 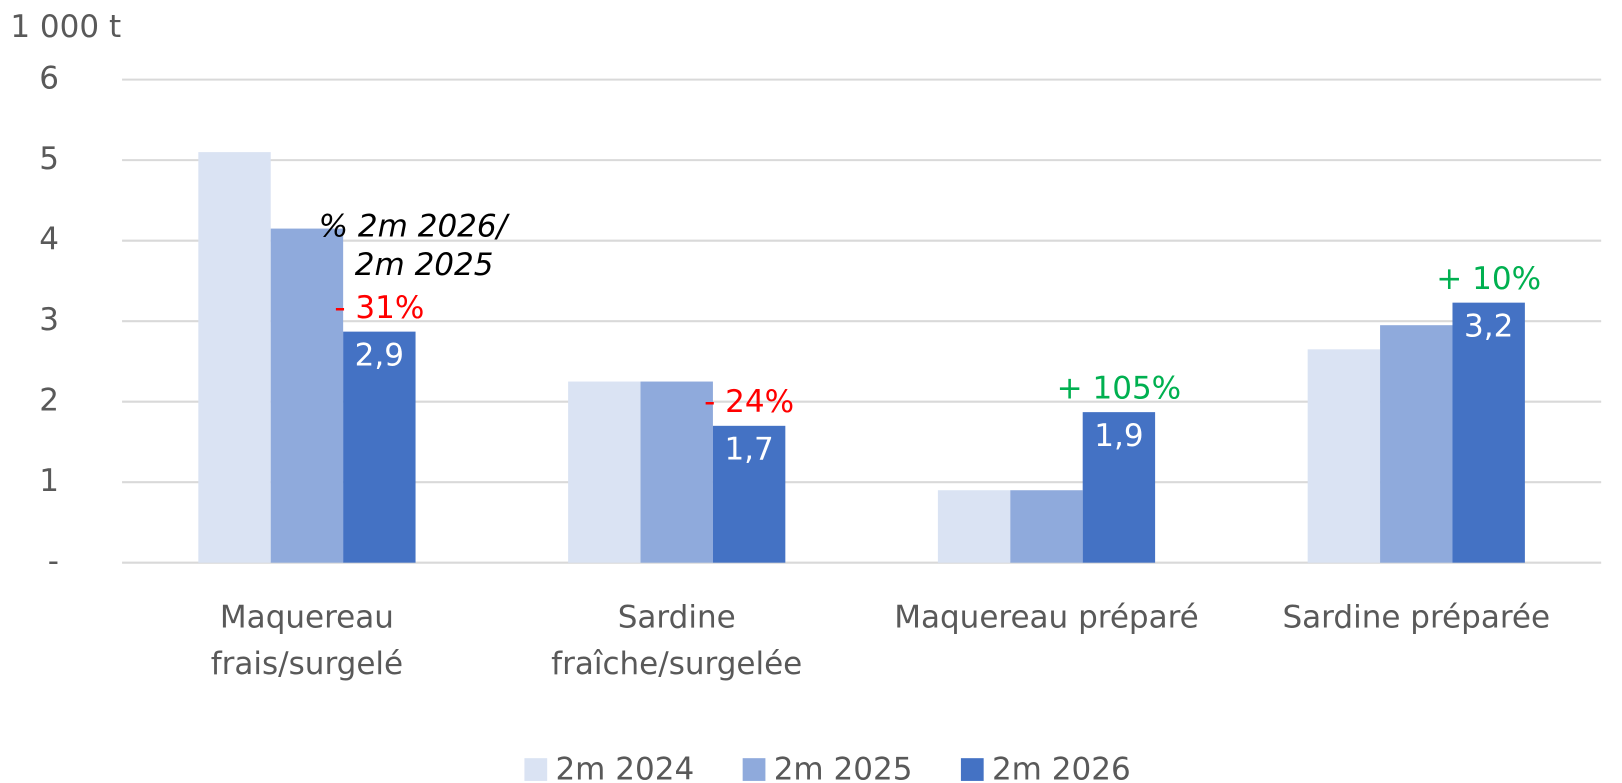 What do you see at coordinates (677, 618) in the screenshot?
I see `x-tick-label: Sardine` at bounding box center [677, 618].